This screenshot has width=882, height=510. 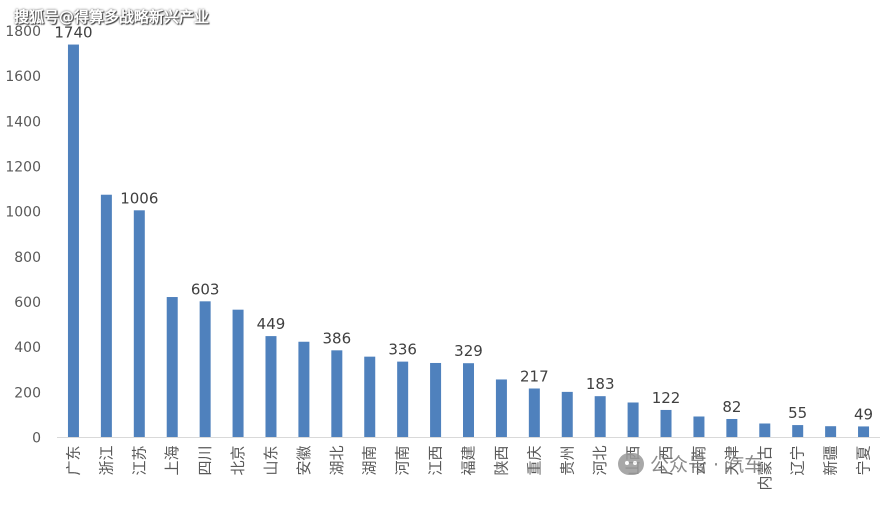 I want to click on y-tick-label: 1200, so click(x=23, y=168).